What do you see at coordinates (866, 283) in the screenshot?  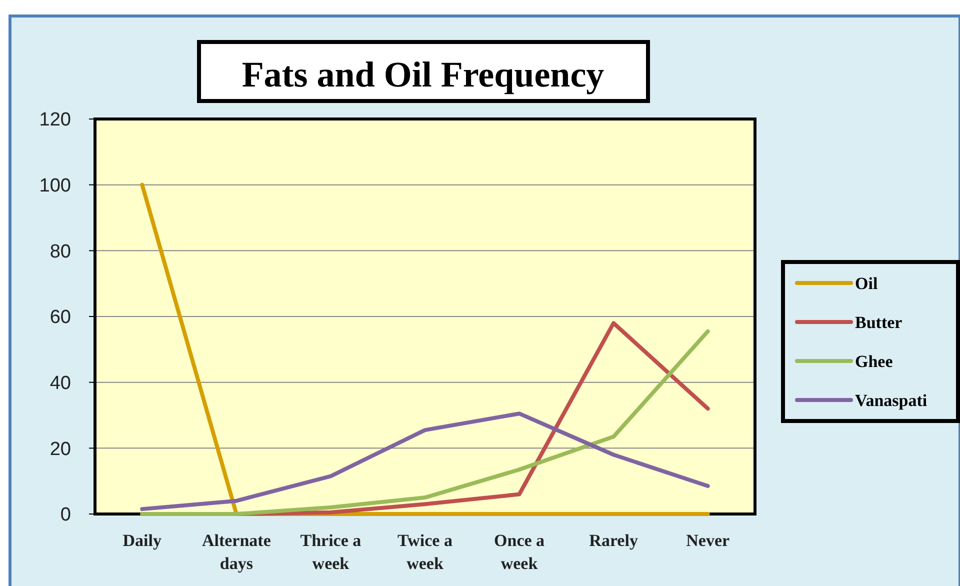 I see `legend-label: Oil` at bounding box center [866, 283].